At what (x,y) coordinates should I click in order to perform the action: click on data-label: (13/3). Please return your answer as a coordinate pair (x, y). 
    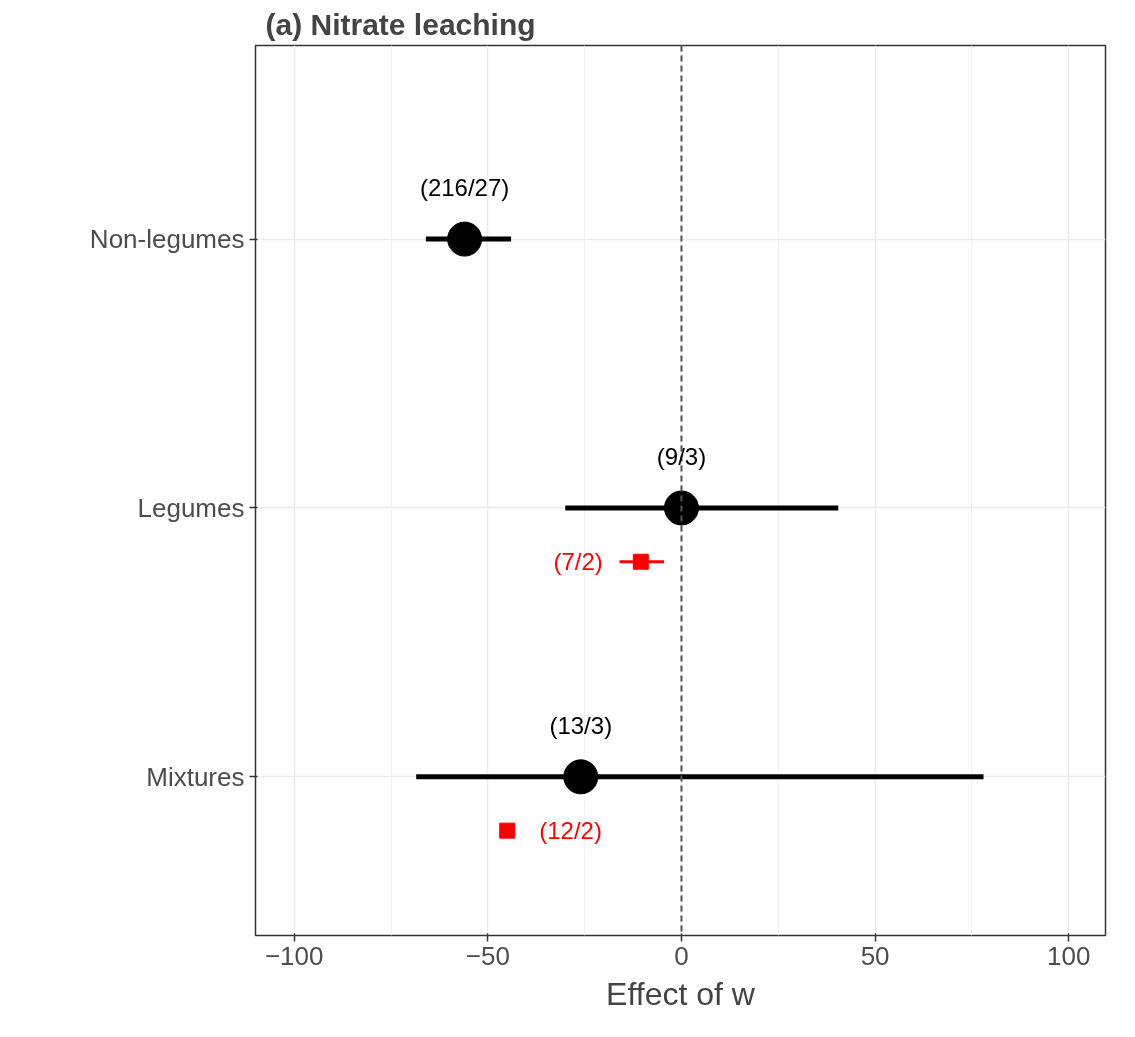
    Looking at the image, I should click on (581, 725).